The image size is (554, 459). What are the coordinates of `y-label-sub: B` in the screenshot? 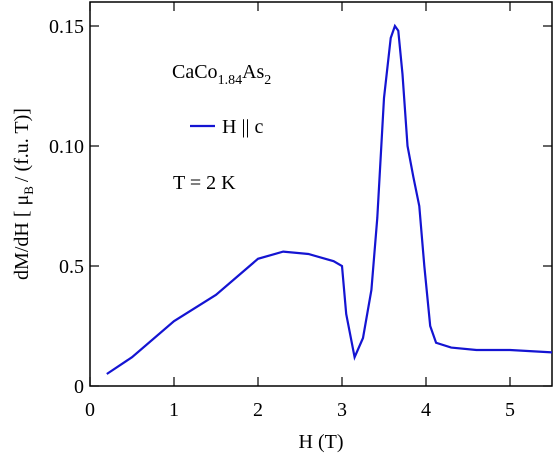 It's located at (28, 190).